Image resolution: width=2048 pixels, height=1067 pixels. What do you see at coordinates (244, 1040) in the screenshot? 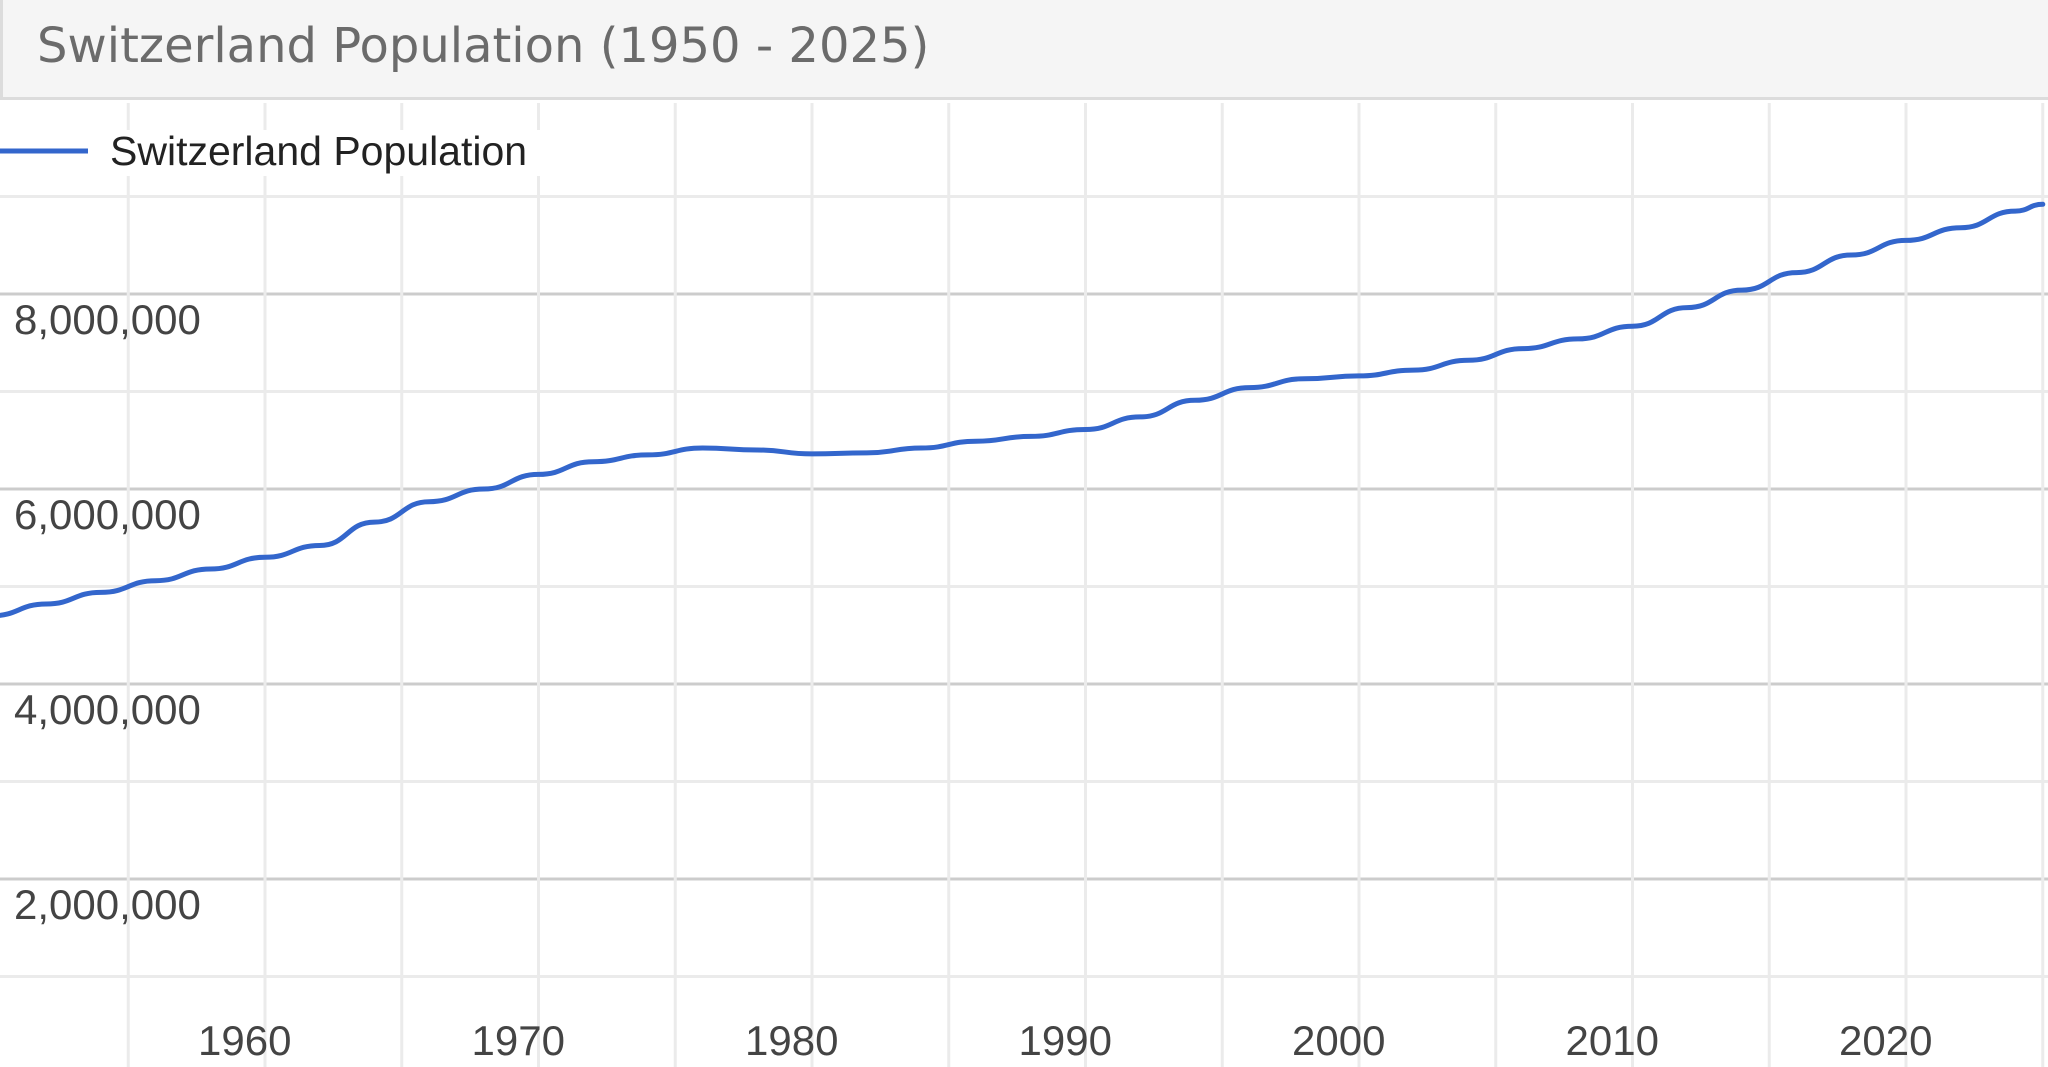
I see `x-tick-label: 1960` at bounding box center [244, 1040].